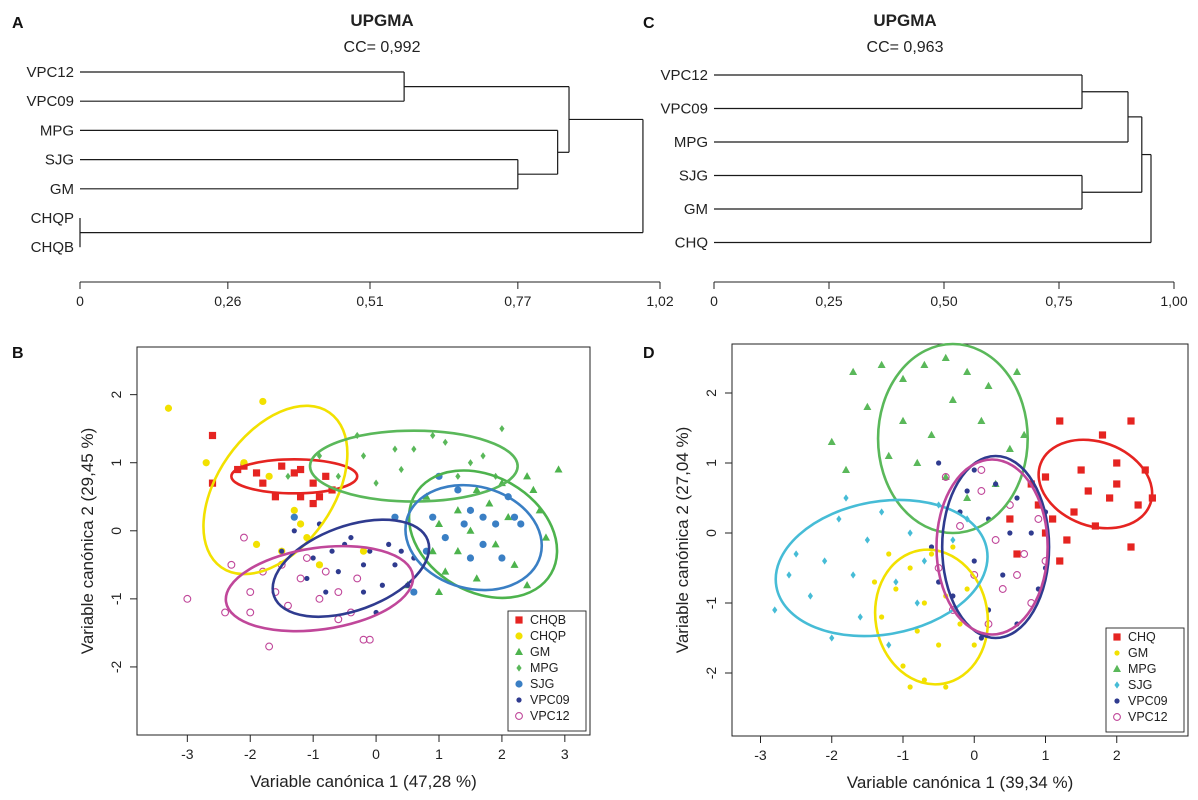  Describe the element at coordinates (1117, 653) in the screenshot. I see `legend-marker-gm` at that location.